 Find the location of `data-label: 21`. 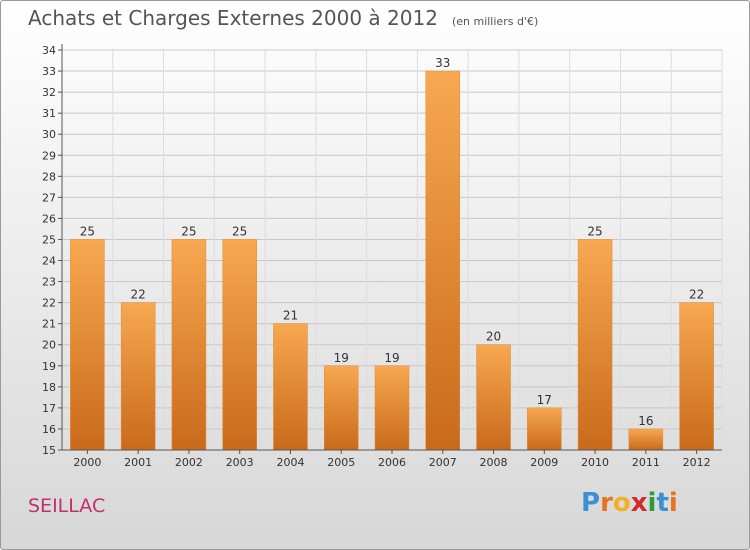

data-label: 21 is located at coordinates (290, 316).